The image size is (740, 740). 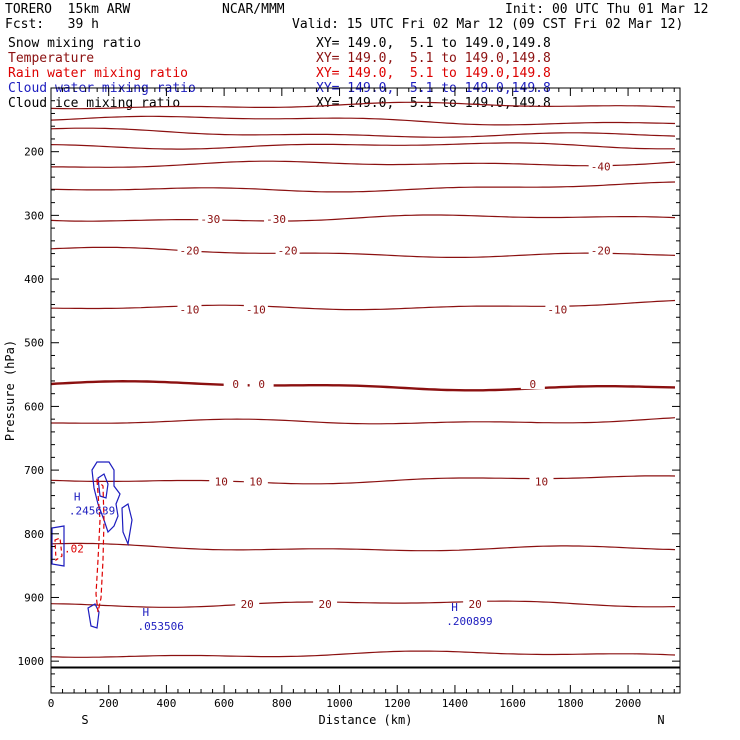 I want to click on x-tick-label: 1200, so click(x=397, y=703).